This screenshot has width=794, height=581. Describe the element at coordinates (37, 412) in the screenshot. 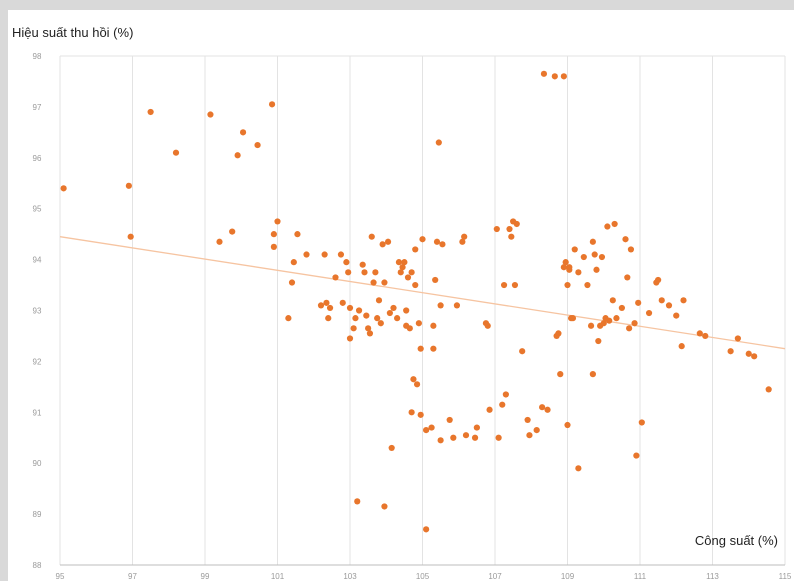

I see `y-tick-label: 91` at that location.